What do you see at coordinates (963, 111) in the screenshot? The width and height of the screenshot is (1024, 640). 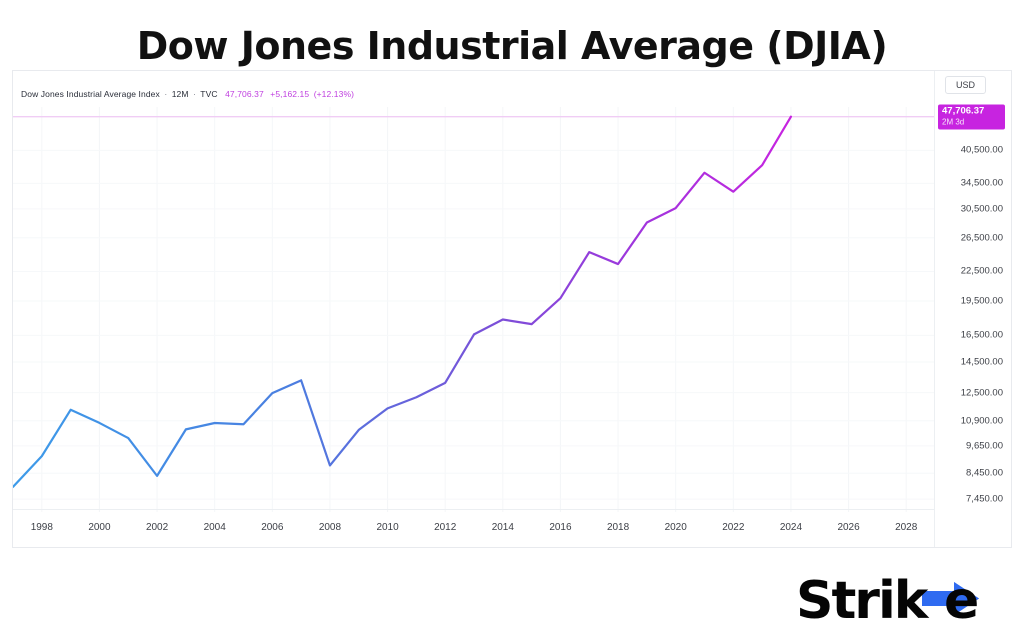 I see `last-price-tag-value: 47,706.37` at bounding box center [963, 111].